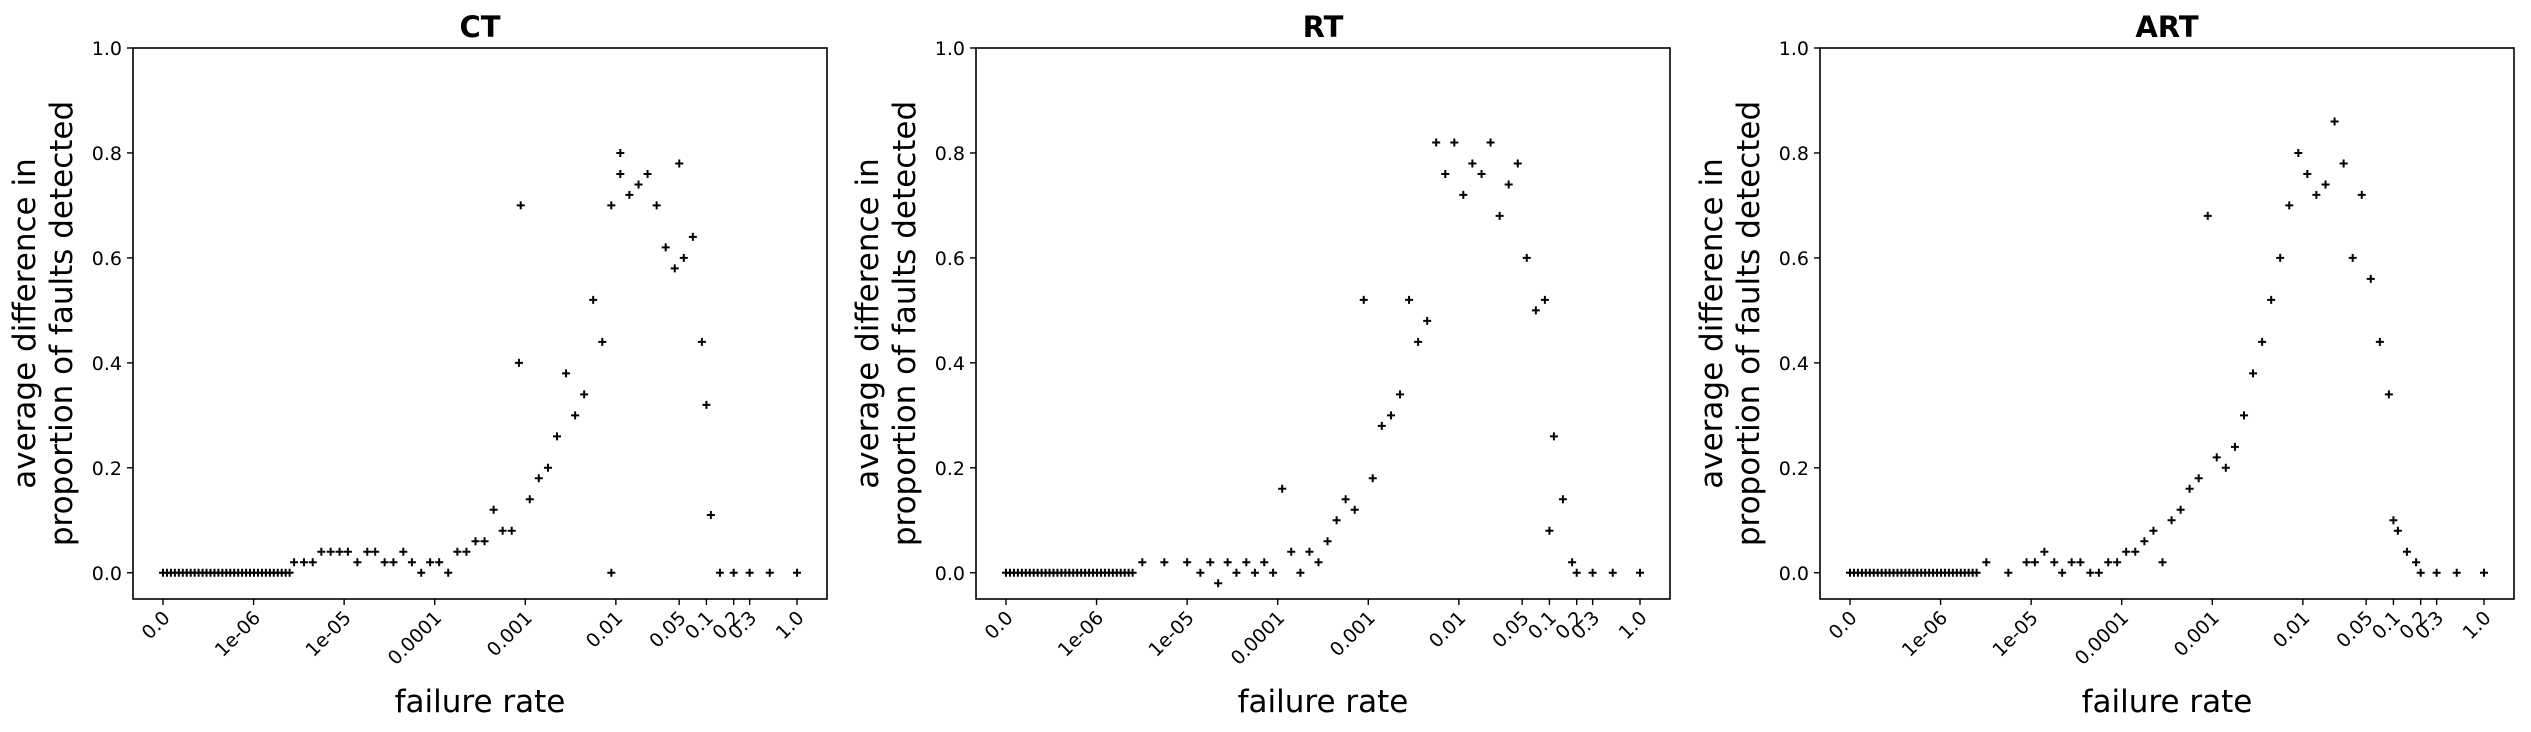 Image resolution: width=2531 pixels, height=732 pixels. I want to click on chart-title: ART, so click(2166, 27).